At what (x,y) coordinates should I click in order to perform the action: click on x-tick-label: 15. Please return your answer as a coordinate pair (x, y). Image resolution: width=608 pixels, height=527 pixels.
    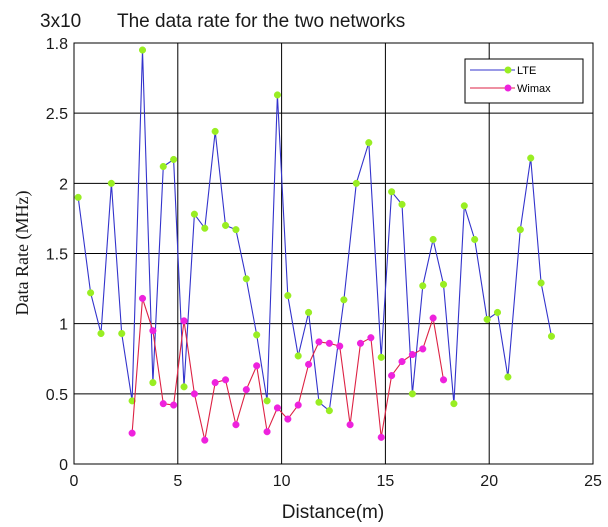
    Looking at the image, I should click on (386, 481).